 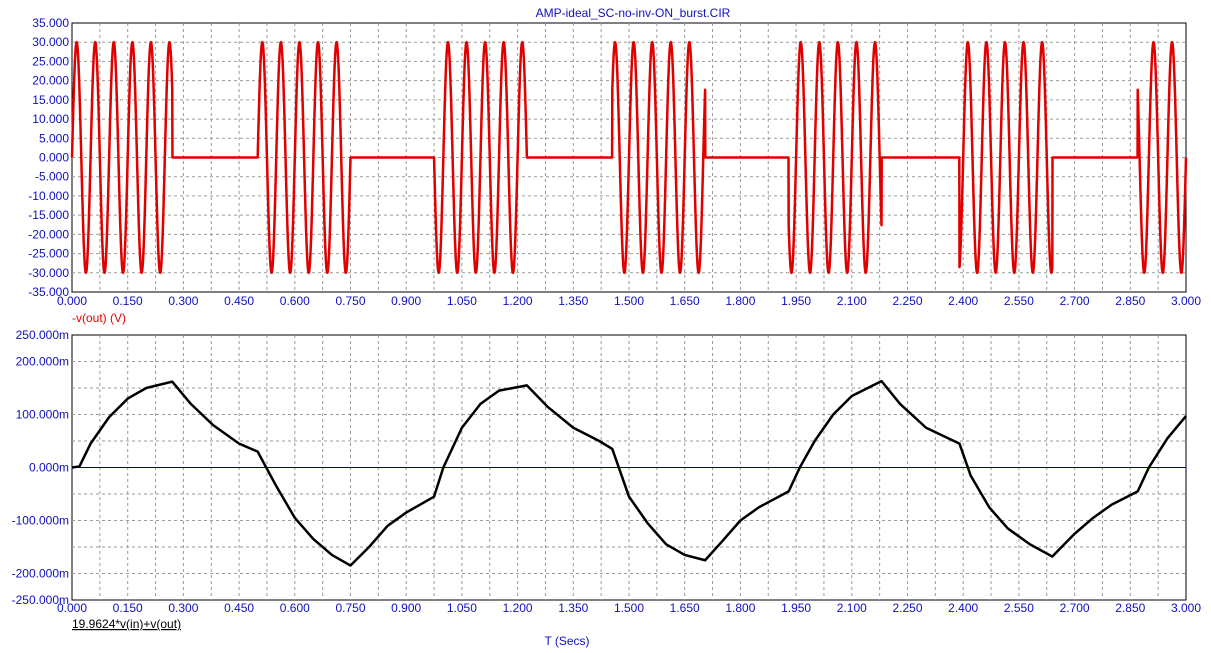 I want to click on y-tick-label: 250.000m, so click(x=42, y=335).